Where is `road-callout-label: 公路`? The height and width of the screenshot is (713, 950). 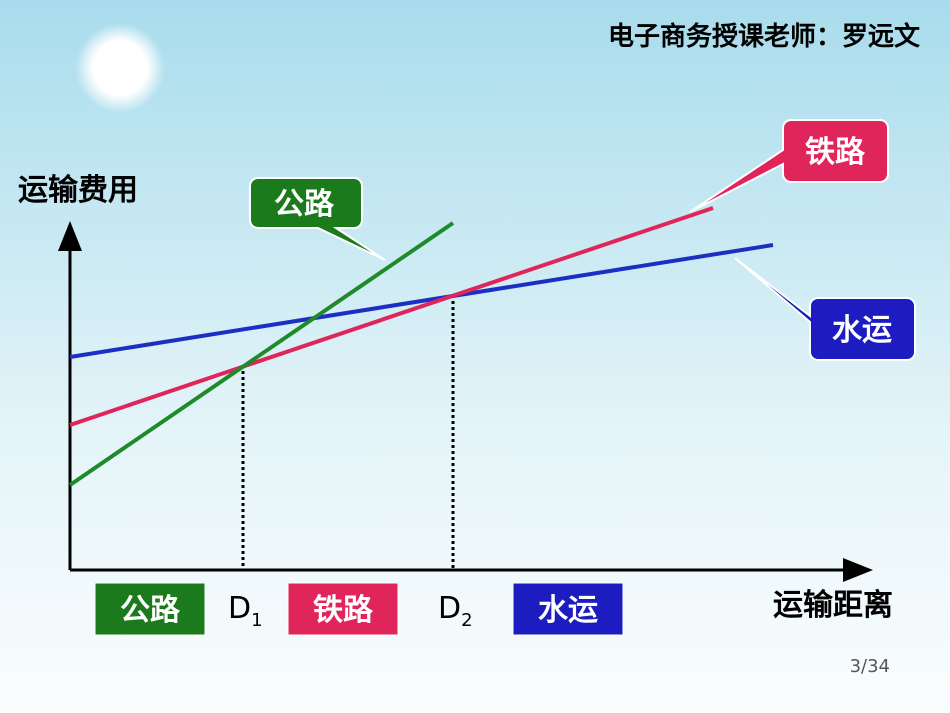
road-callout-label: 公路 is located at coordinates (304, 204).